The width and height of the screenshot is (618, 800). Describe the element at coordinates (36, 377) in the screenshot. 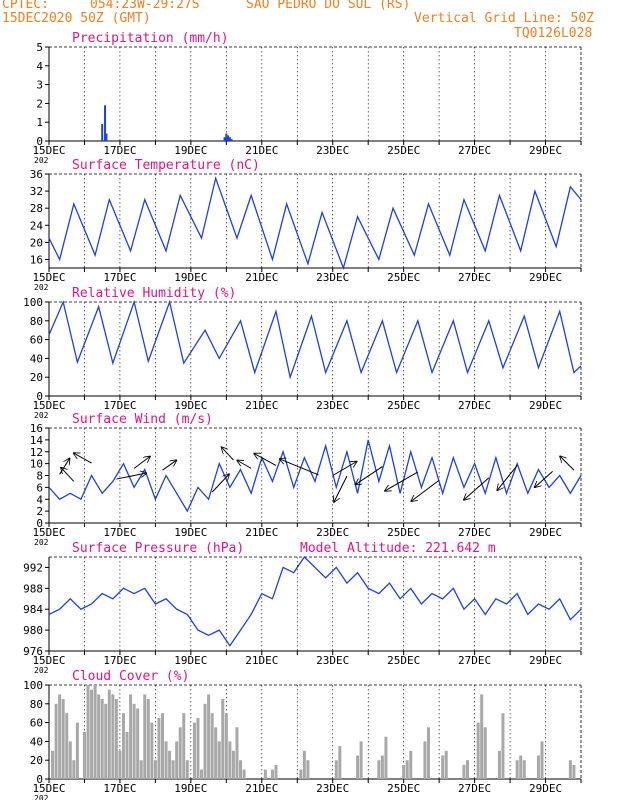

I see `y-tick-label: 20` at that location.